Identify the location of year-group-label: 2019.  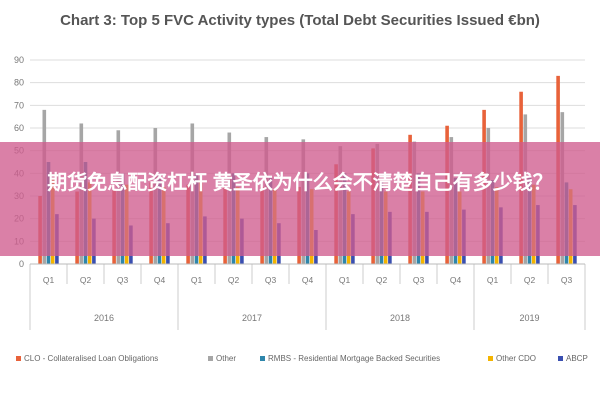
(529, 318).